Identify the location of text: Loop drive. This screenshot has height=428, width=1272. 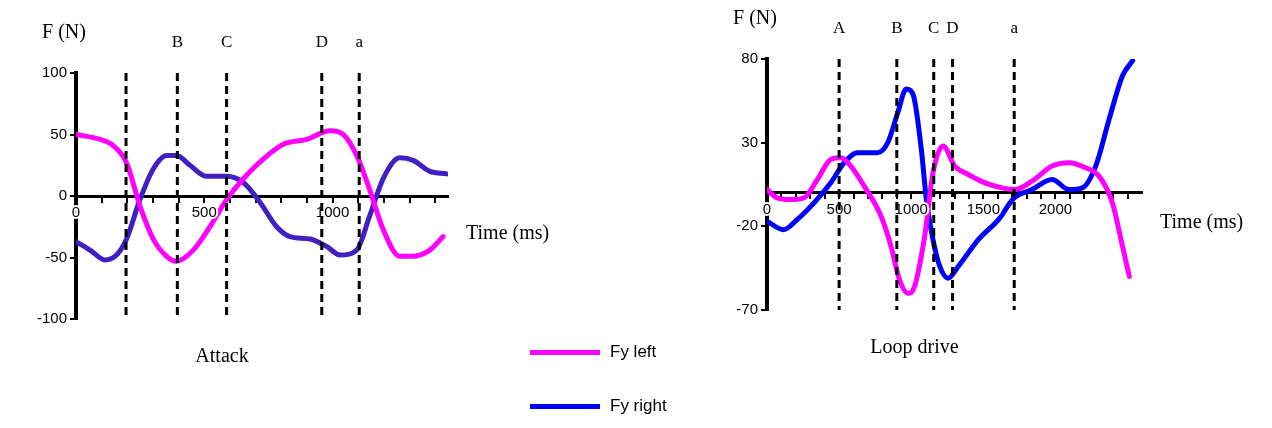
(914, 347).